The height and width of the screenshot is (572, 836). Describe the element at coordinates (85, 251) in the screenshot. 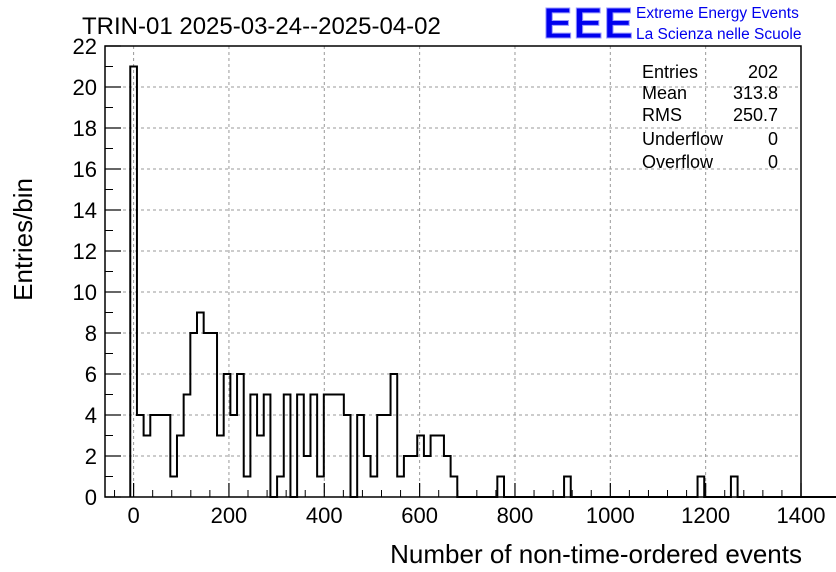

I see `y-tick-label: 12` at that location.